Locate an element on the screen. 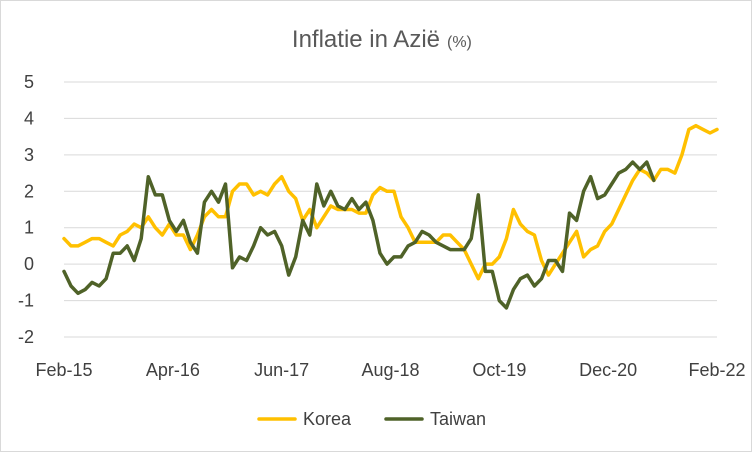 This screenshot has height=452, width=752. x-tick-label: Jun-17 is located at coordinates (281, 370).